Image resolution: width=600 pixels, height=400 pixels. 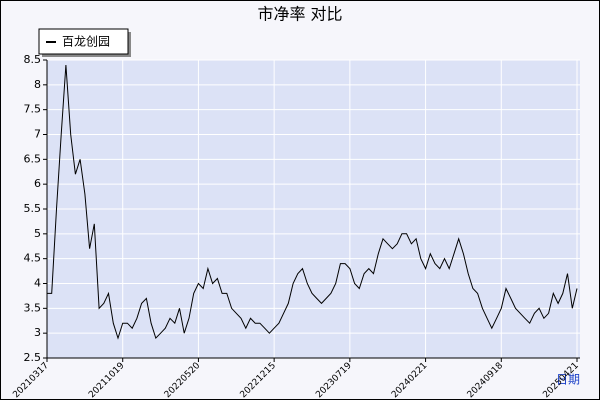 I want to click on chart-title: 市净率 对比, so click(x=299, y=14).